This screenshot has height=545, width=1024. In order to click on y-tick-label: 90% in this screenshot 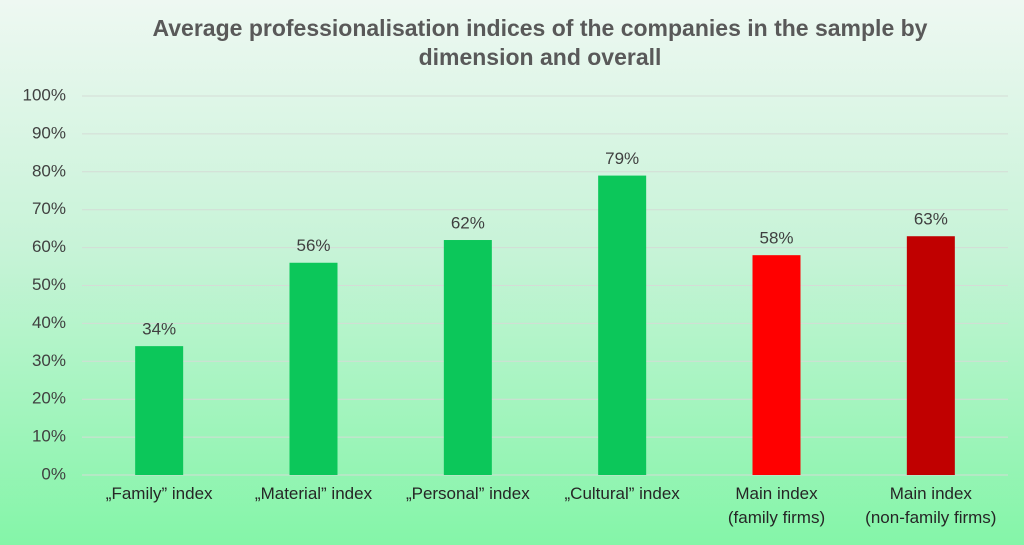, I will do `click(49, 132)`.